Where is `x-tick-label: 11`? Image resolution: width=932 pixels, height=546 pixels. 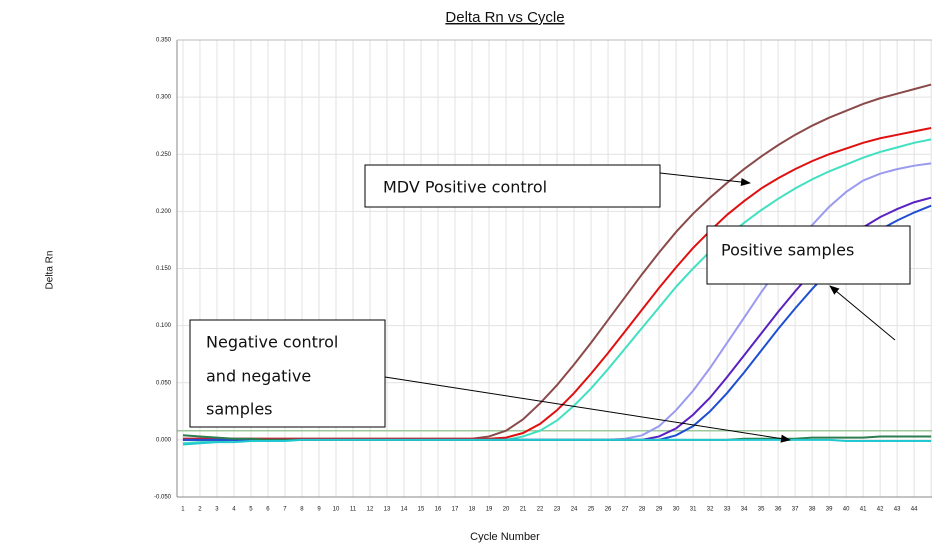 x-tick-label: 11 is located at coordinates (353, 510).